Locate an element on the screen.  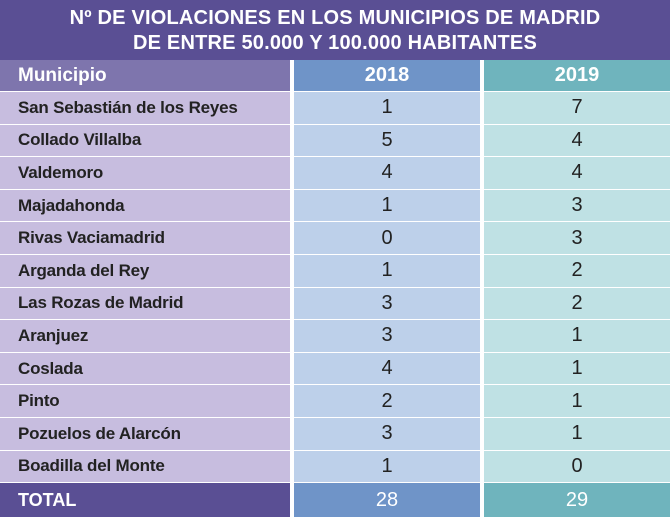
row-municipio: Coslada is located at coordinates (145, 369).